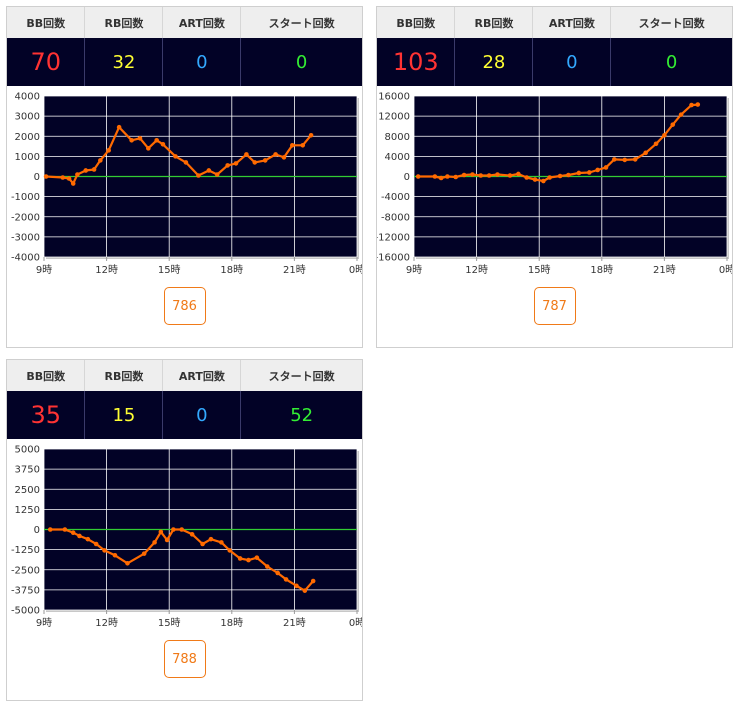  Describe the element at coordinates (416, 62) in the screenshot. I see `bb-count-value: 103` at that location.